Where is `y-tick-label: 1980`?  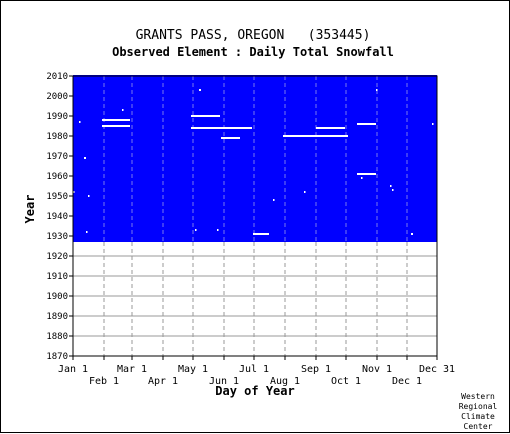 y-tick-label: 1980 is located at coordinates (57, 137).